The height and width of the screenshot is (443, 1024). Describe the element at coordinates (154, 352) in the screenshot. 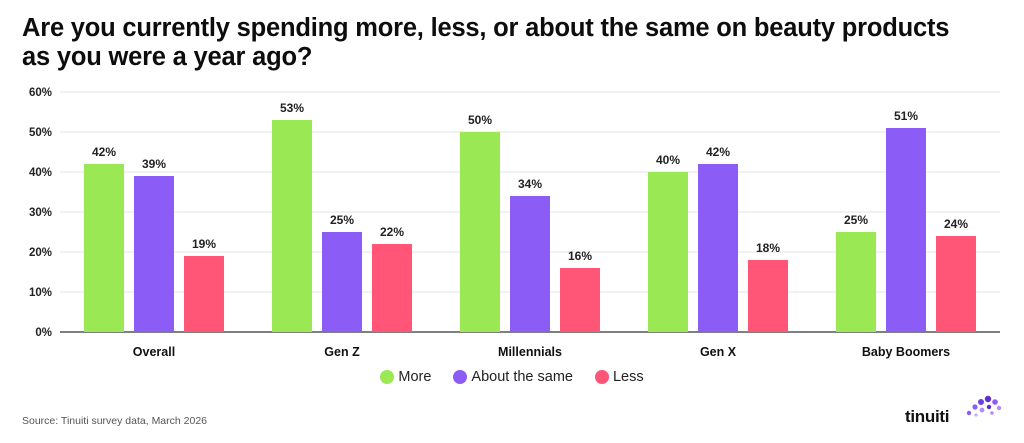

I see `x-tick-label: Overall` at that location.